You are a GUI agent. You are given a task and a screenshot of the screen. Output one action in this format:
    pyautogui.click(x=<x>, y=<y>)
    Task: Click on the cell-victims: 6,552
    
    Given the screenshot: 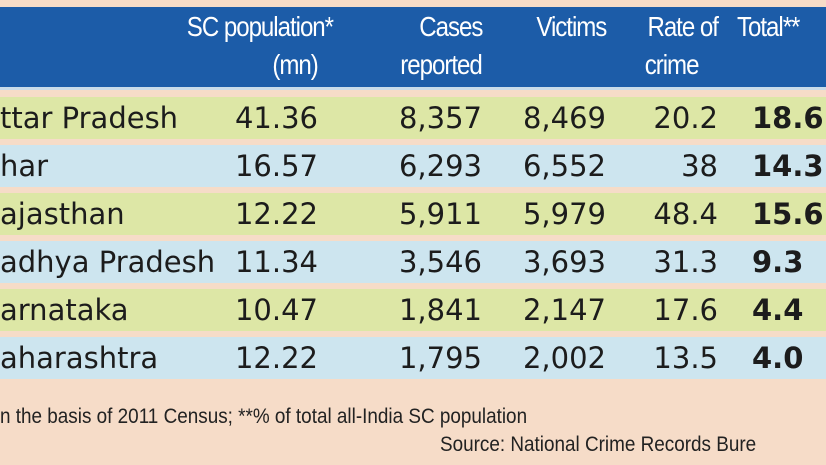 What is the action you would take?
    pyautogui.click(x=564, y=166)
    